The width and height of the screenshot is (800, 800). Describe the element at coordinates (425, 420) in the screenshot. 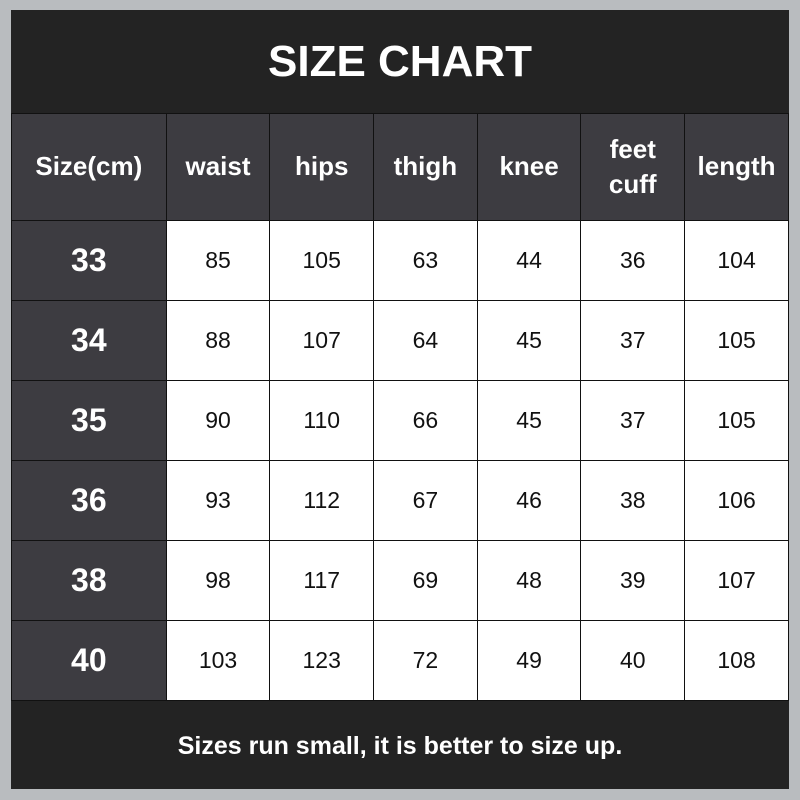

I see `measurement-cell: 66` at that location.